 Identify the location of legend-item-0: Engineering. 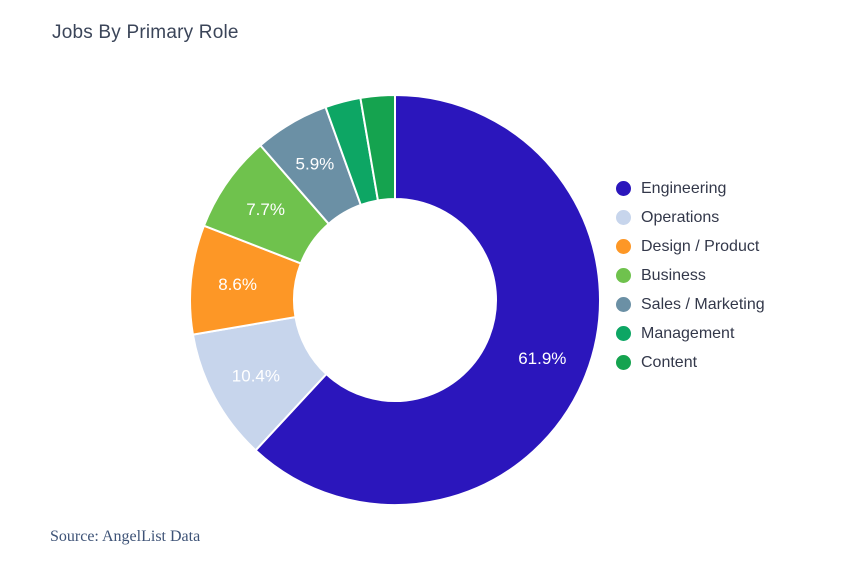
(690, 188).